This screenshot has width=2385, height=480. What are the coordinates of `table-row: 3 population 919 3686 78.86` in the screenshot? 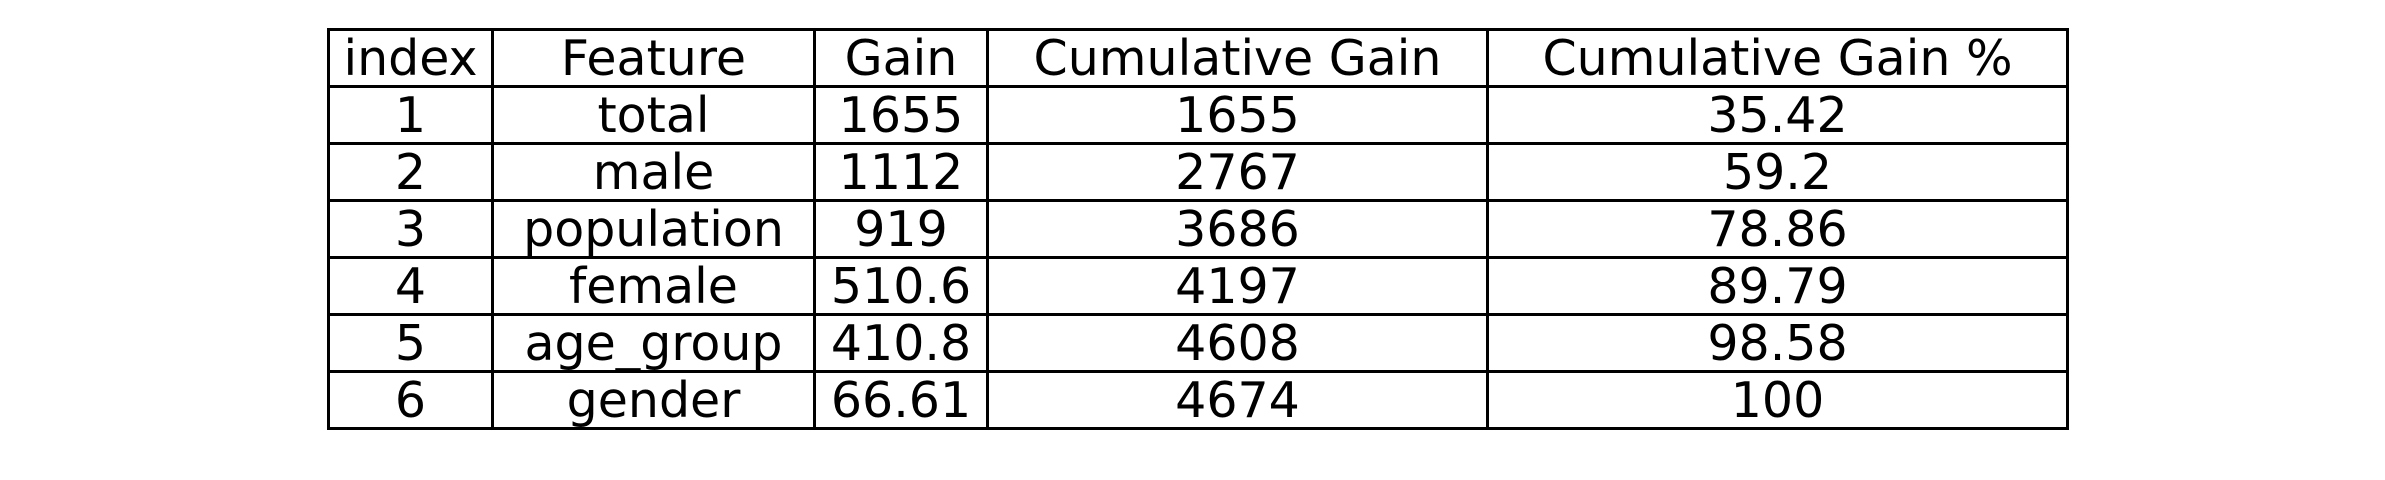 It's located at (1198, 229).